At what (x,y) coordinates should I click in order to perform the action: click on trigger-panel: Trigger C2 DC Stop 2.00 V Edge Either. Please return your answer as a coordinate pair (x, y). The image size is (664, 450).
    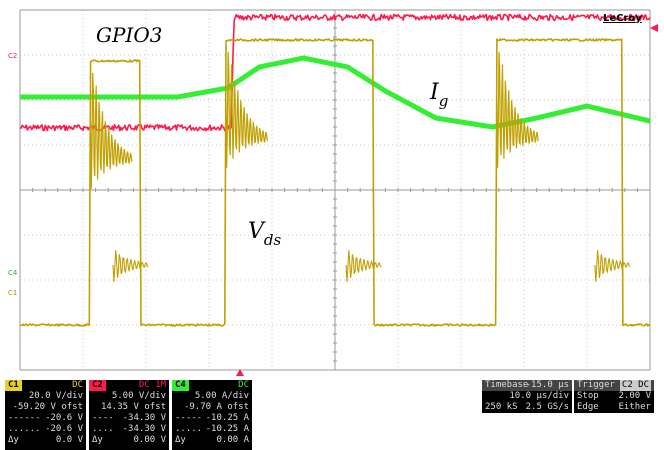
    Looking at the image, I should click on (614, 396).